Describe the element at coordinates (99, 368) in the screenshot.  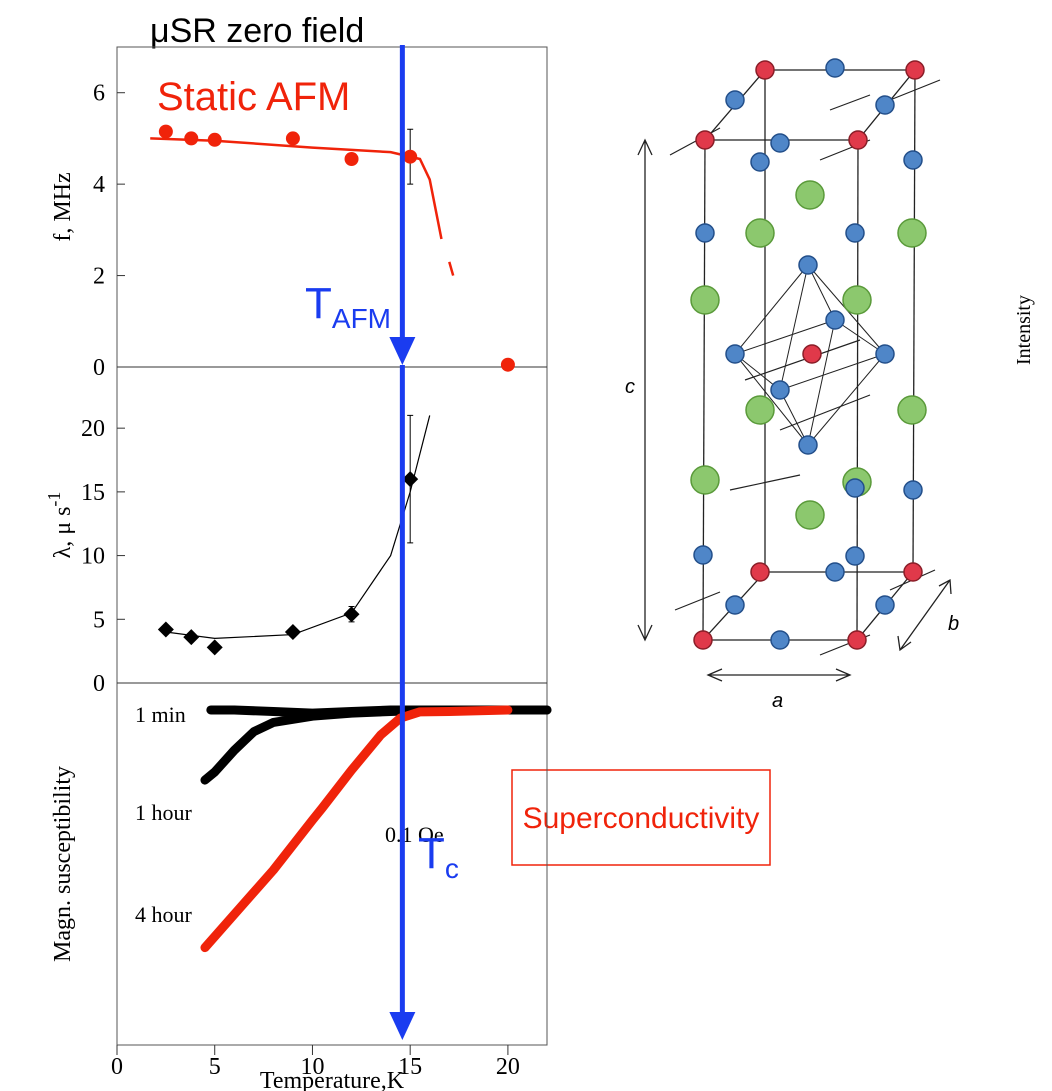
I see `y-tick-label: 0` at that location.